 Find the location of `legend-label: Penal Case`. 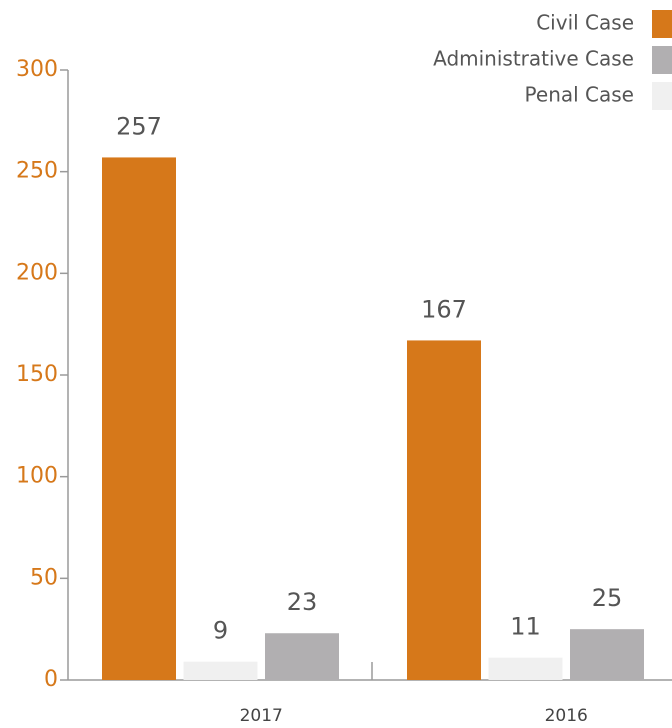

legend-label: Penal Case is located at coordinates (579, 95).